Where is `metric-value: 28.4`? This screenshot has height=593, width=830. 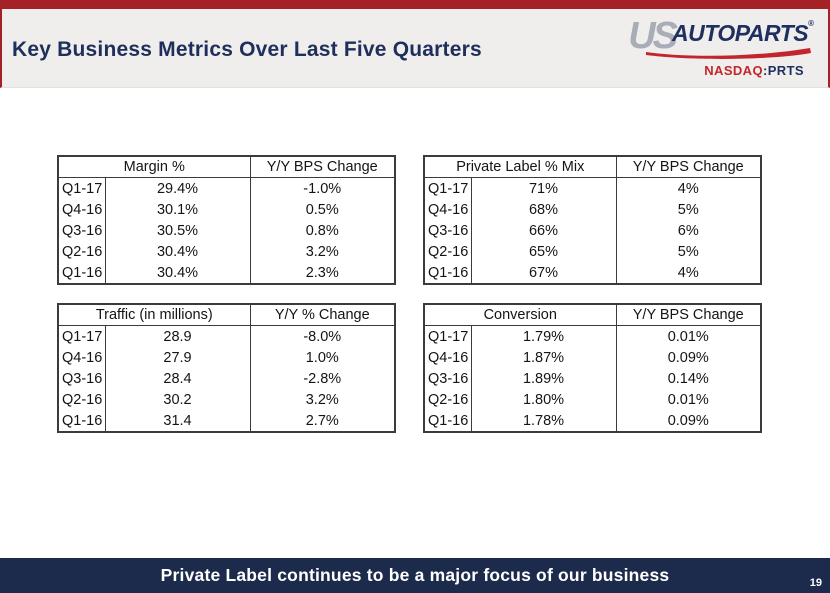 metric-value: 28.4 is located at coordinates (178, 378).